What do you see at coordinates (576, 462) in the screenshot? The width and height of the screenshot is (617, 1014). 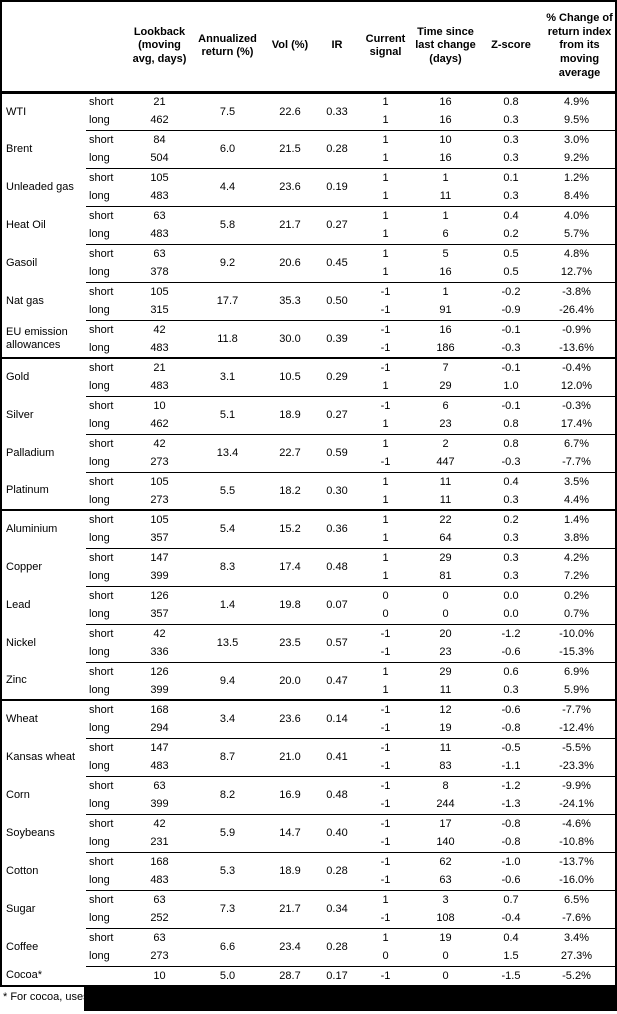 I see `pct-change-value: -7.7%` at bounding box center [576, 462].